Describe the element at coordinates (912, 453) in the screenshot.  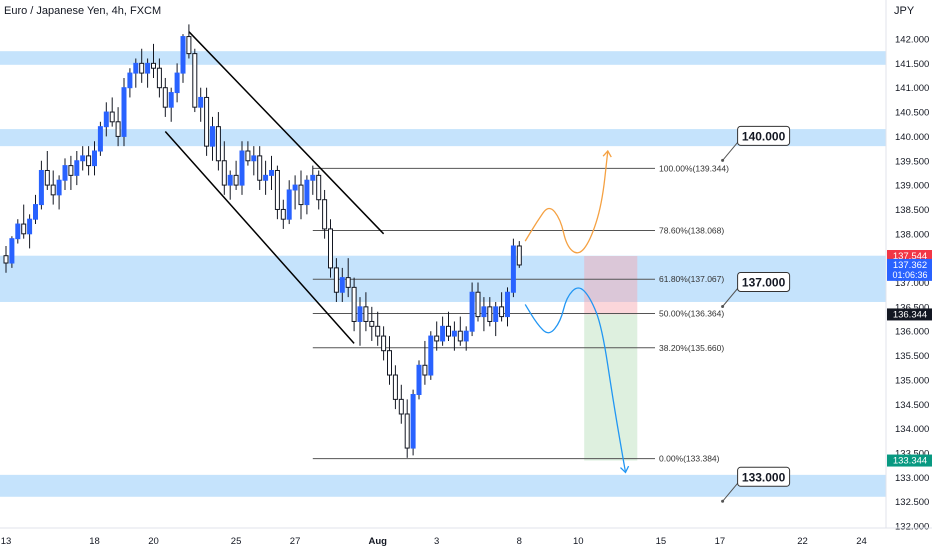
I see `price-tick-label: 133.500` at that location.